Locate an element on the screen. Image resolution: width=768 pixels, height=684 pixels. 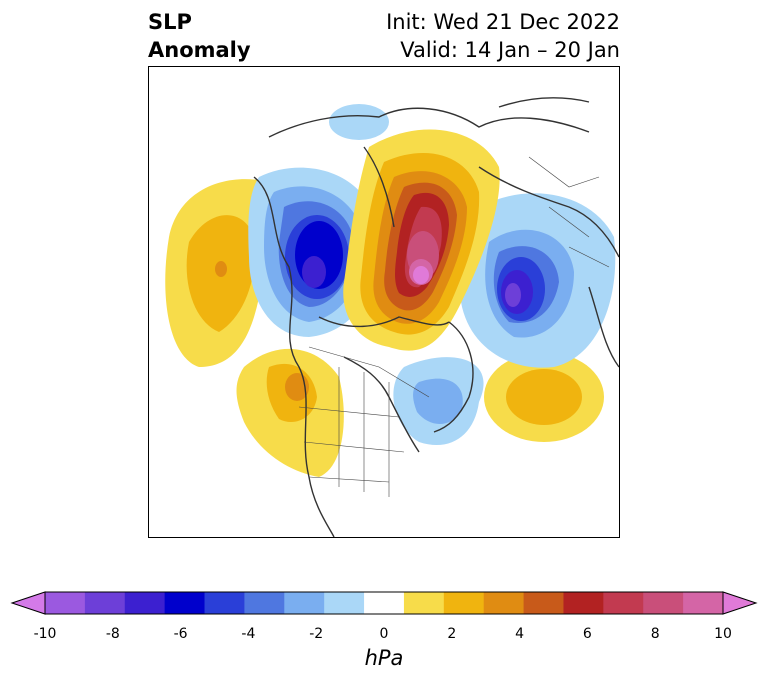
colorbar-outline is located at coordinates (384, 603).